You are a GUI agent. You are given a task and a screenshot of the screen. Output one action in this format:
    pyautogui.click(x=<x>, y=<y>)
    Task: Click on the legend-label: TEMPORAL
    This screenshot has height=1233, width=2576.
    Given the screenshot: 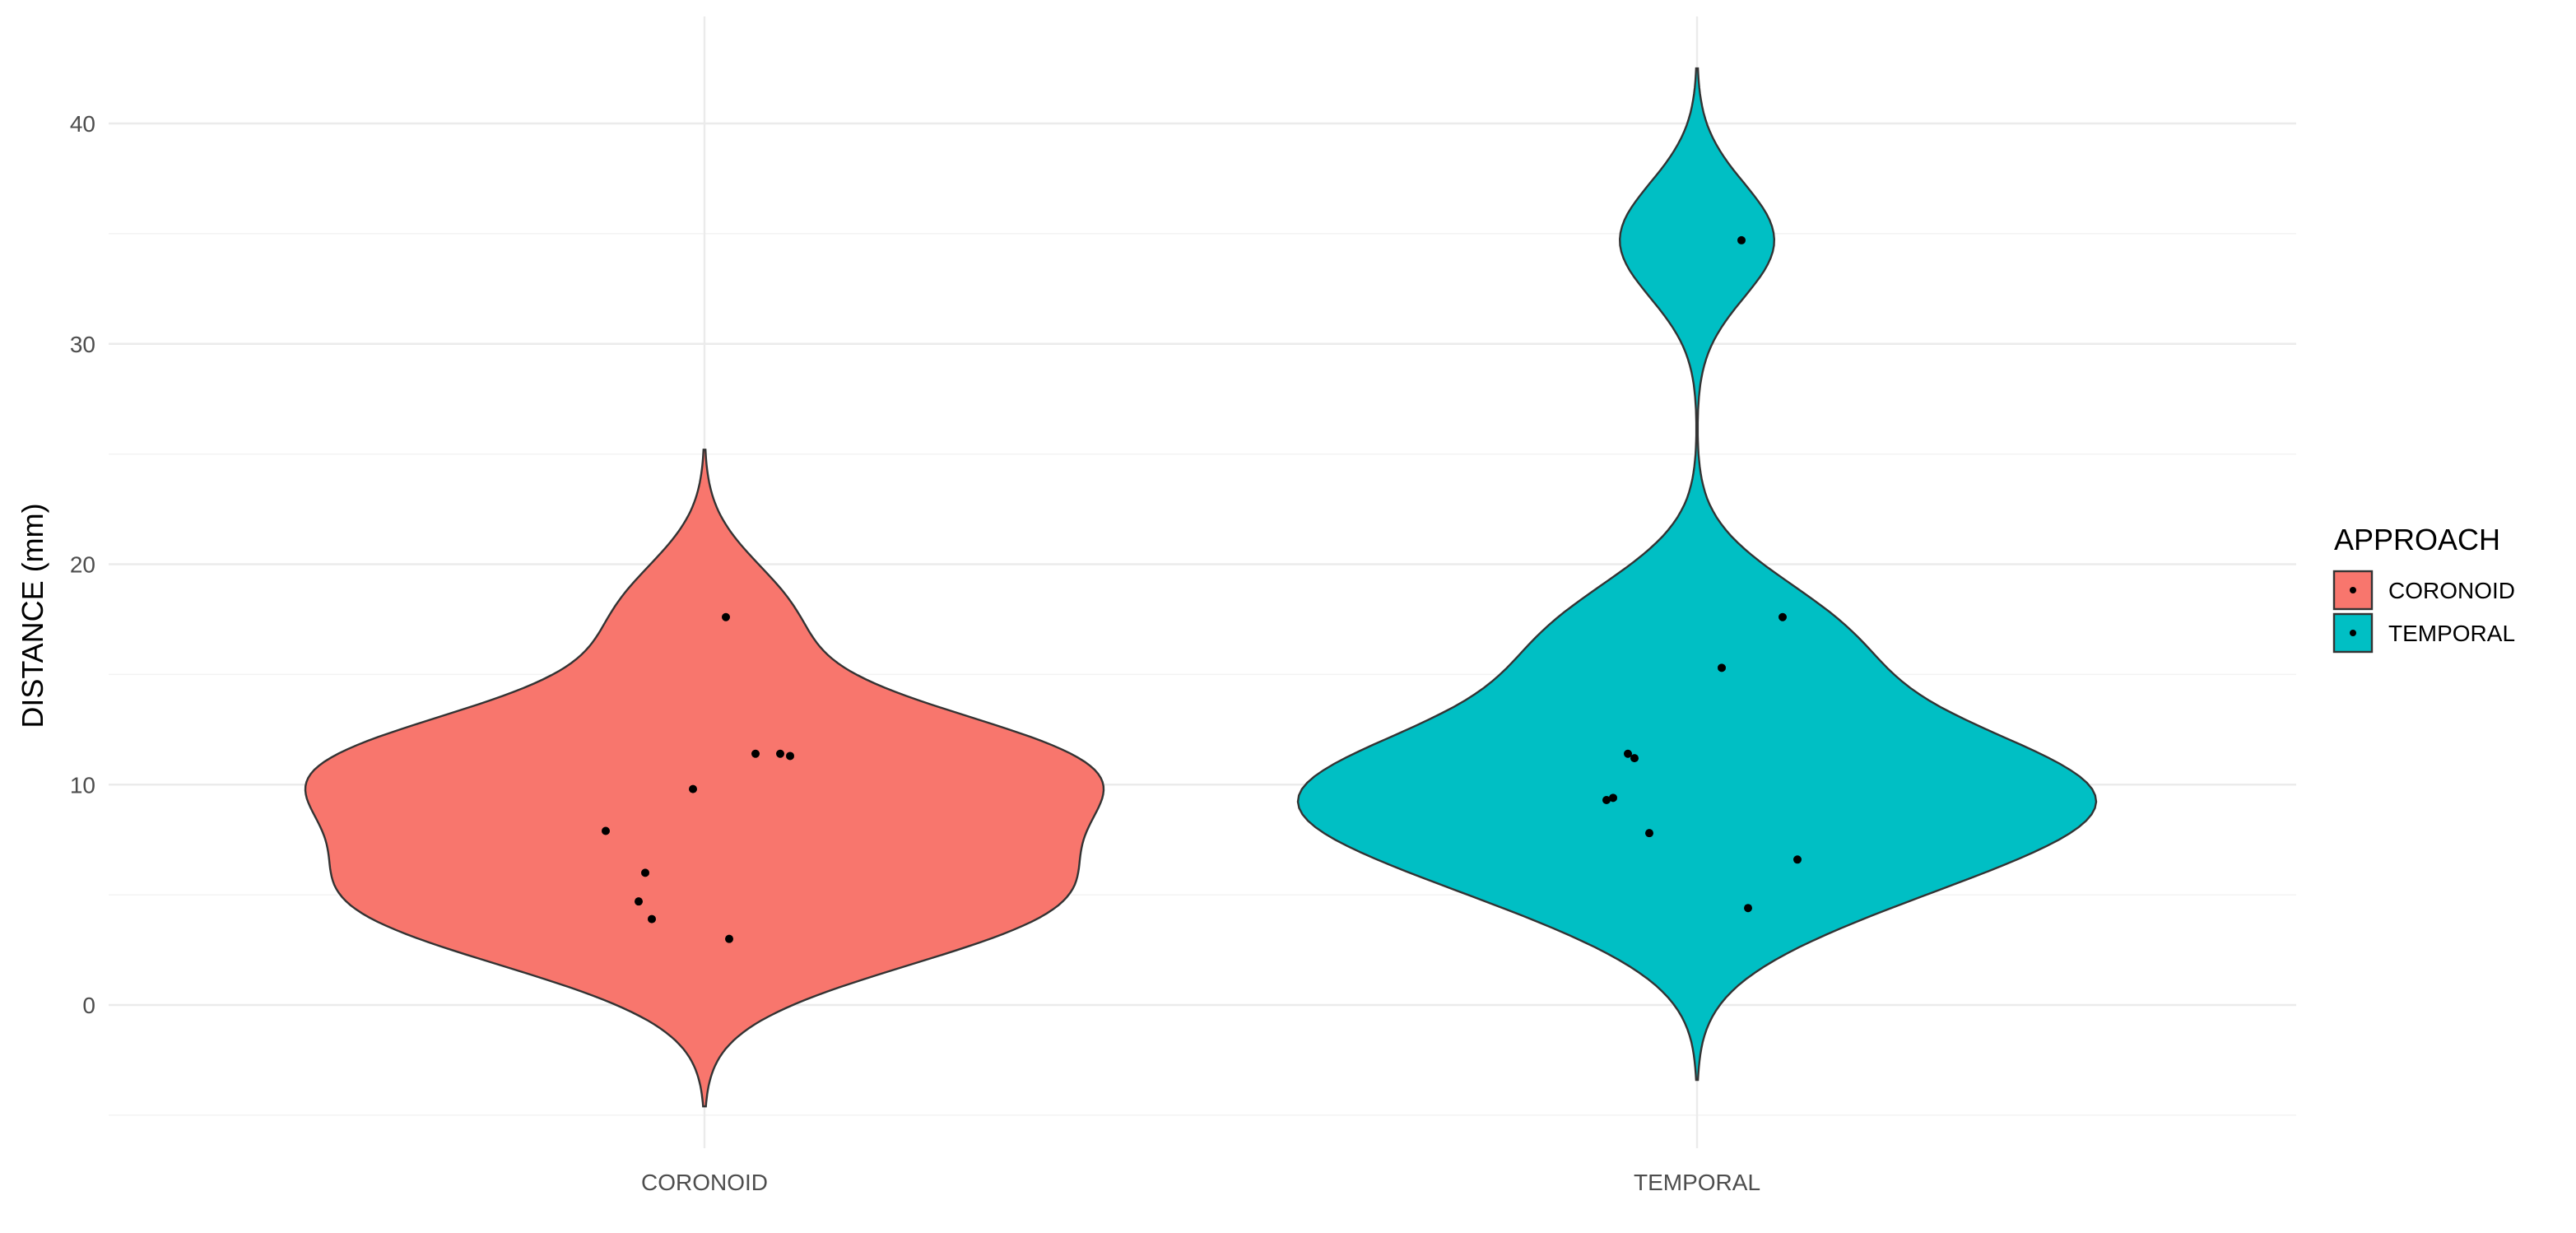 What is the action you would take?
    pyautogui.click(x=2451, y=633)
    